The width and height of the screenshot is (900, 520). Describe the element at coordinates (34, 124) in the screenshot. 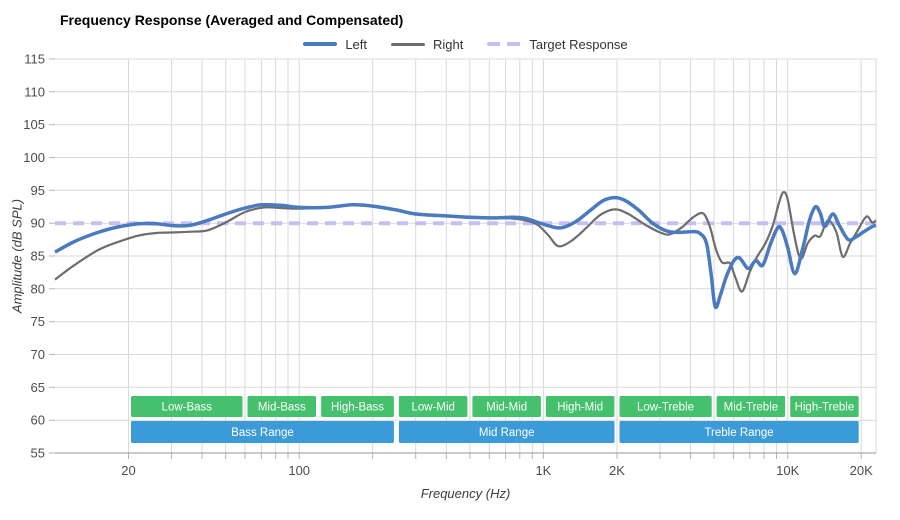

I see `y-tick-105: 105` at that location.